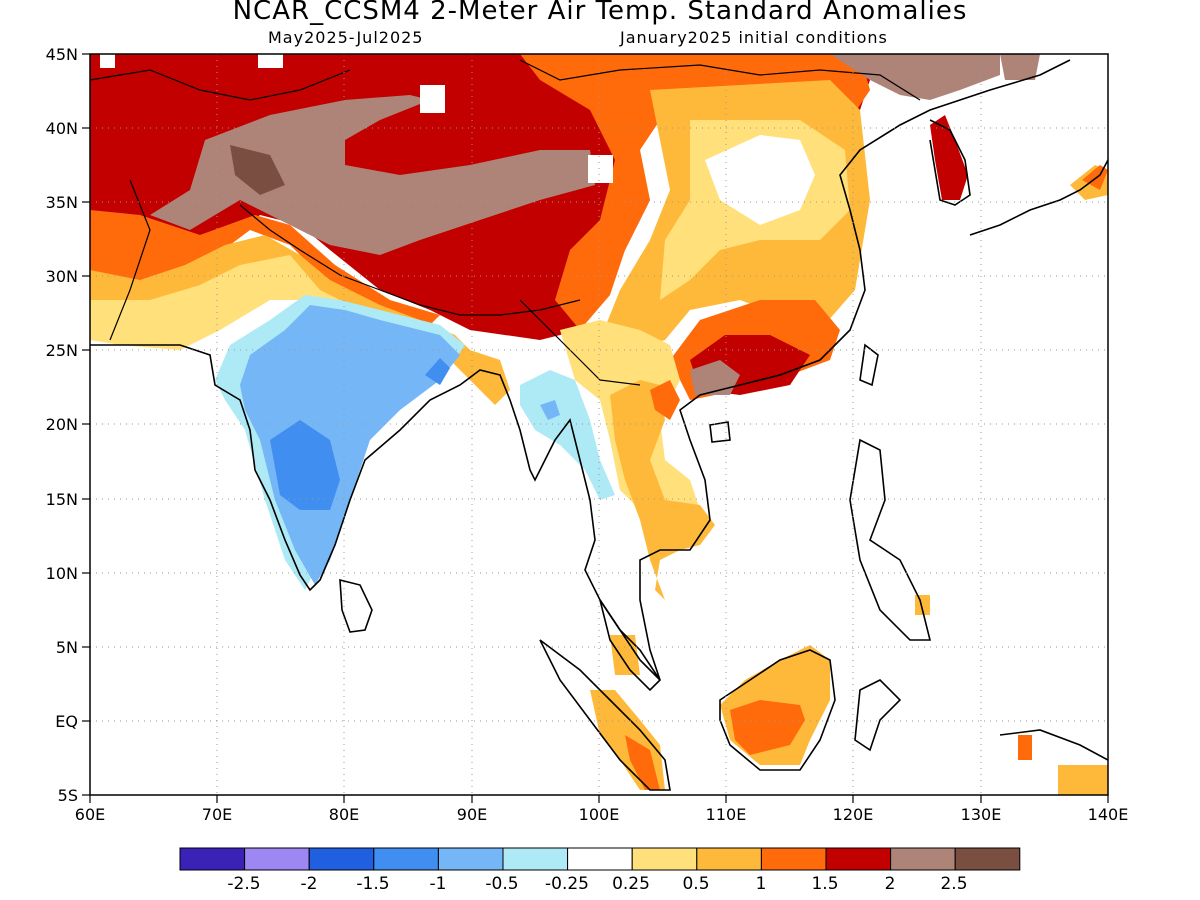 The width and height of the screenshot is (1200, 900). What do you see at coordinates (356, 605) in the screenshot?
I see `coastline-sri-lanka` at bounding box center [356, 605].